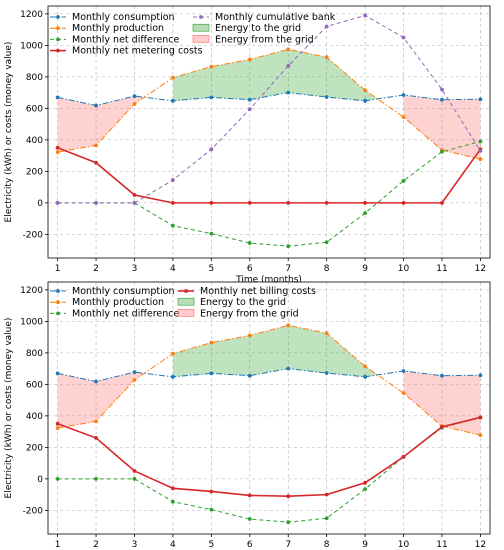 Image resolution: width=504 pixels, height=550 pixels. Describe the element at coordinates (173, 269) in the screenshot. I see `x-tick-label: 4` at that location.